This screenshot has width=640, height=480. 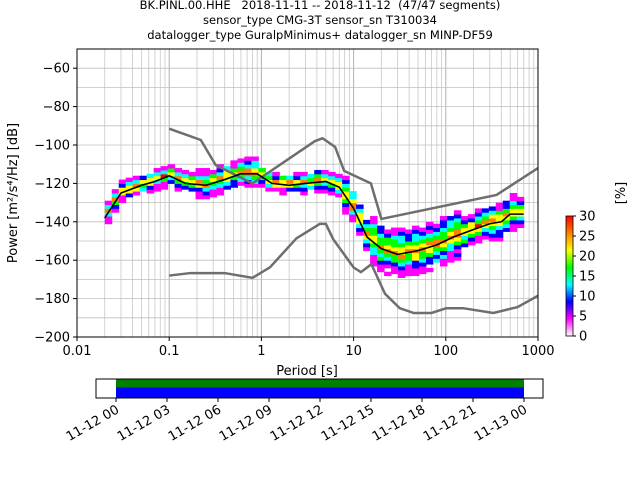 I want to click on colorbar: 0 5 10 15 20 25 30, so click(x=580, y=277).